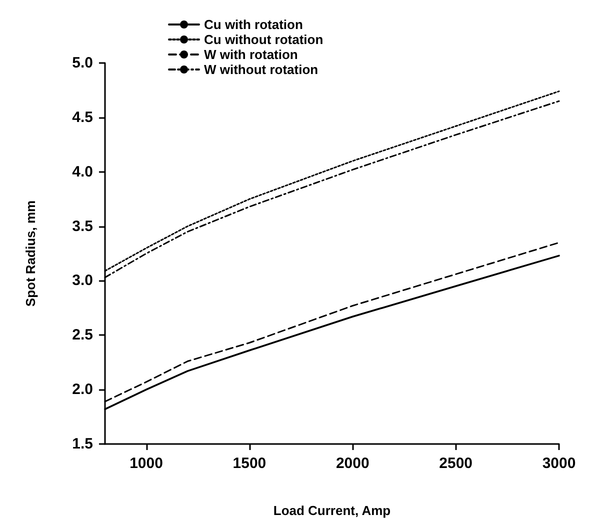 Image resolution: width=595 pixels, height=530 pixels. What do you see at coordinates (146, 463) in the screenshot?
I see `x-tick-label: 1000` at bounding box center [146, 463].